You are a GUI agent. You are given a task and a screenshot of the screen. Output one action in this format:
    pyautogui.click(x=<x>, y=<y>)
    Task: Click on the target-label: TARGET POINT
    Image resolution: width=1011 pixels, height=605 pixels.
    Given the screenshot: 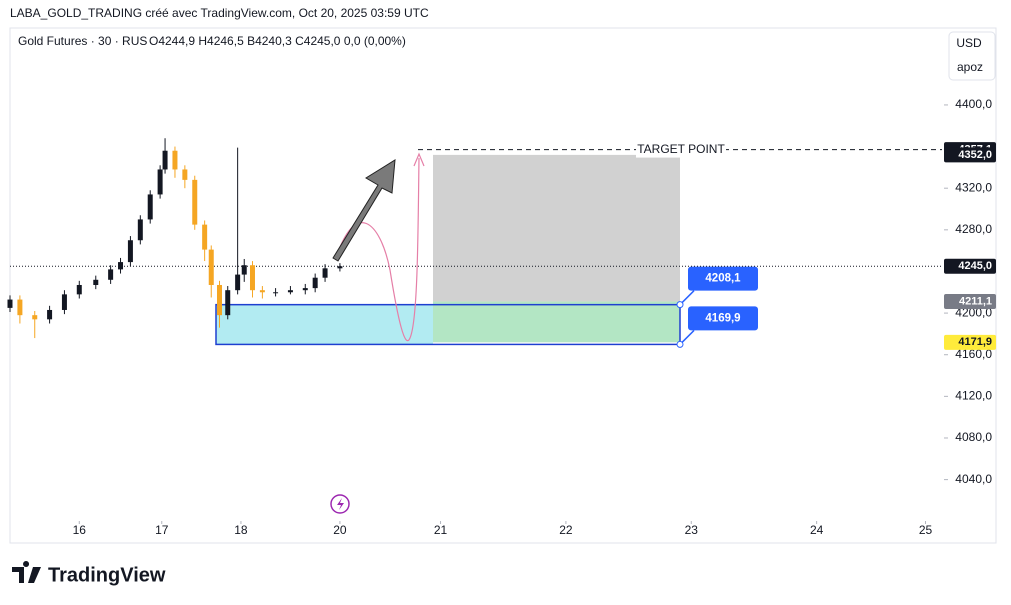 What is the action you would take?
    pyautogui.click(x=681, y=149)
    